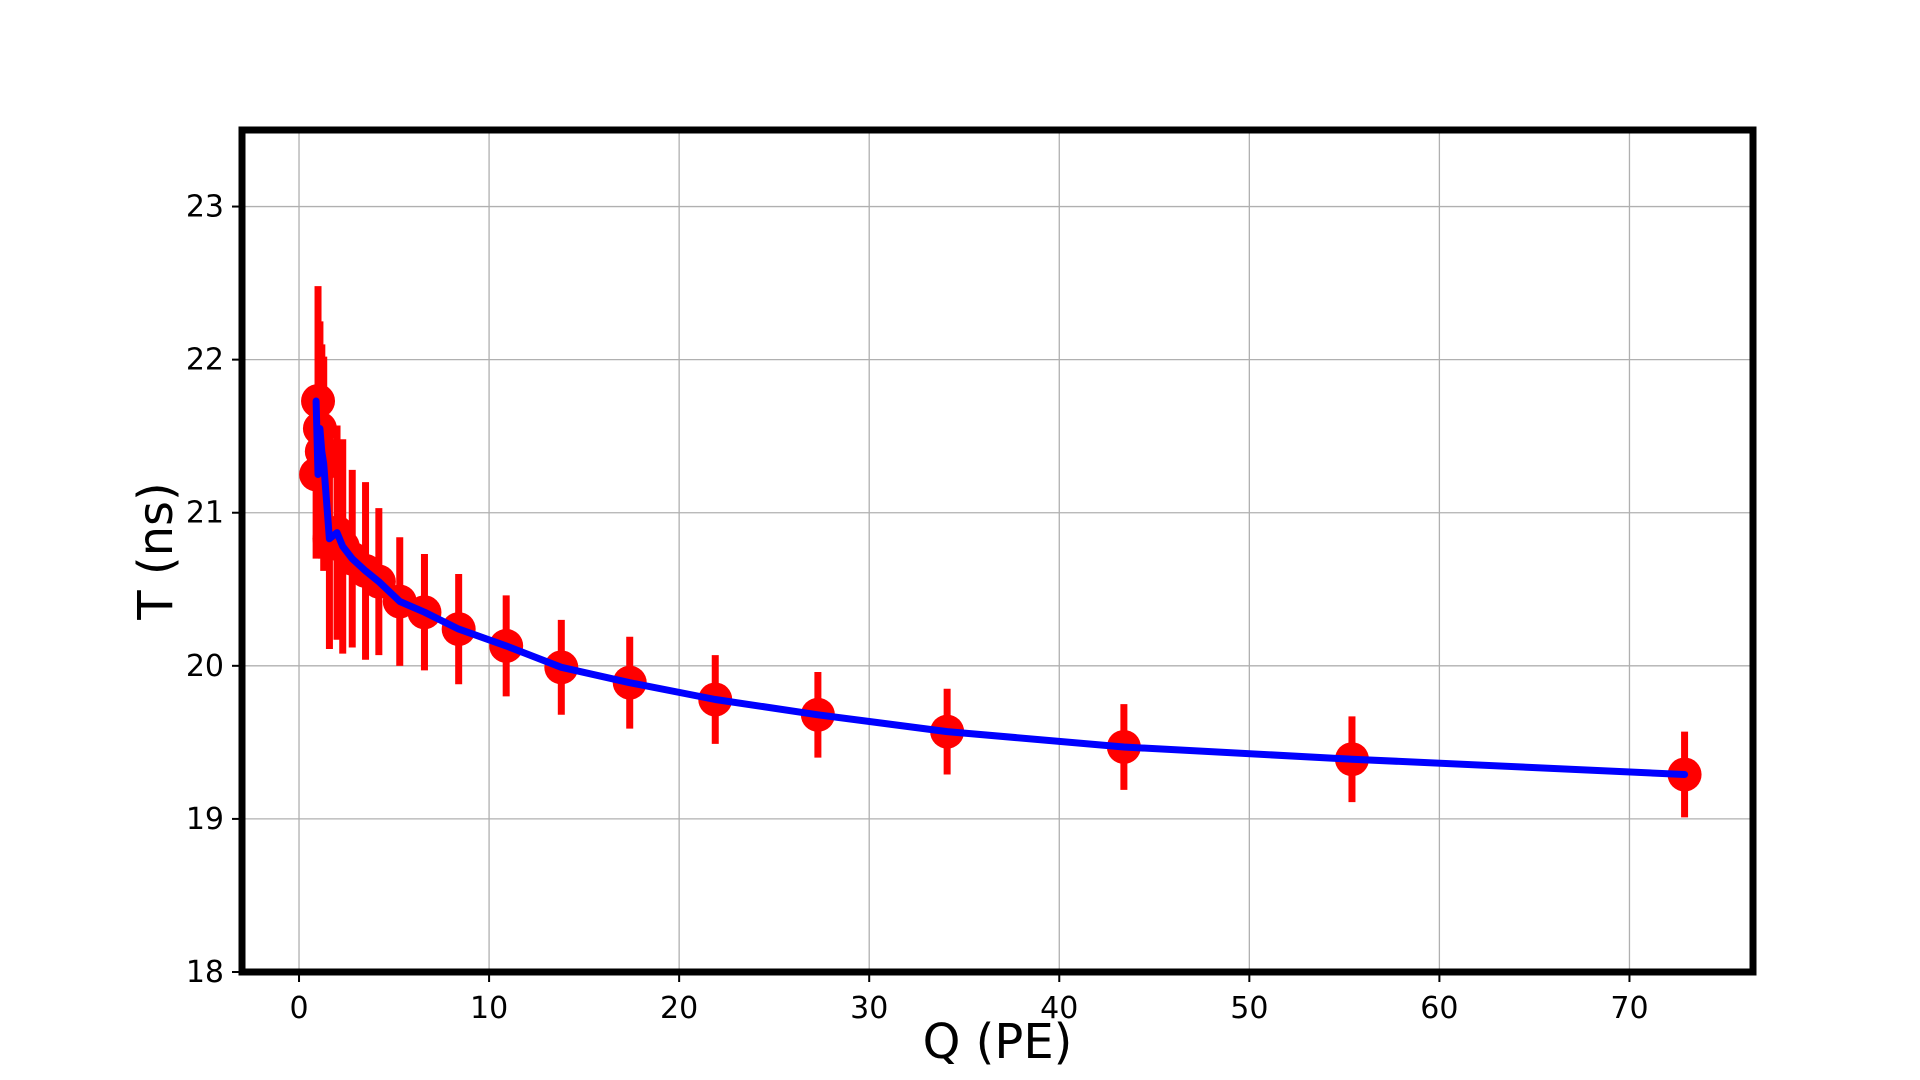 The width and height of the screenshot is (1920, 1080). Describe the element at coordinates (1249, 1008) in the screenshot. I see `x-tick-label: 50` at that location.